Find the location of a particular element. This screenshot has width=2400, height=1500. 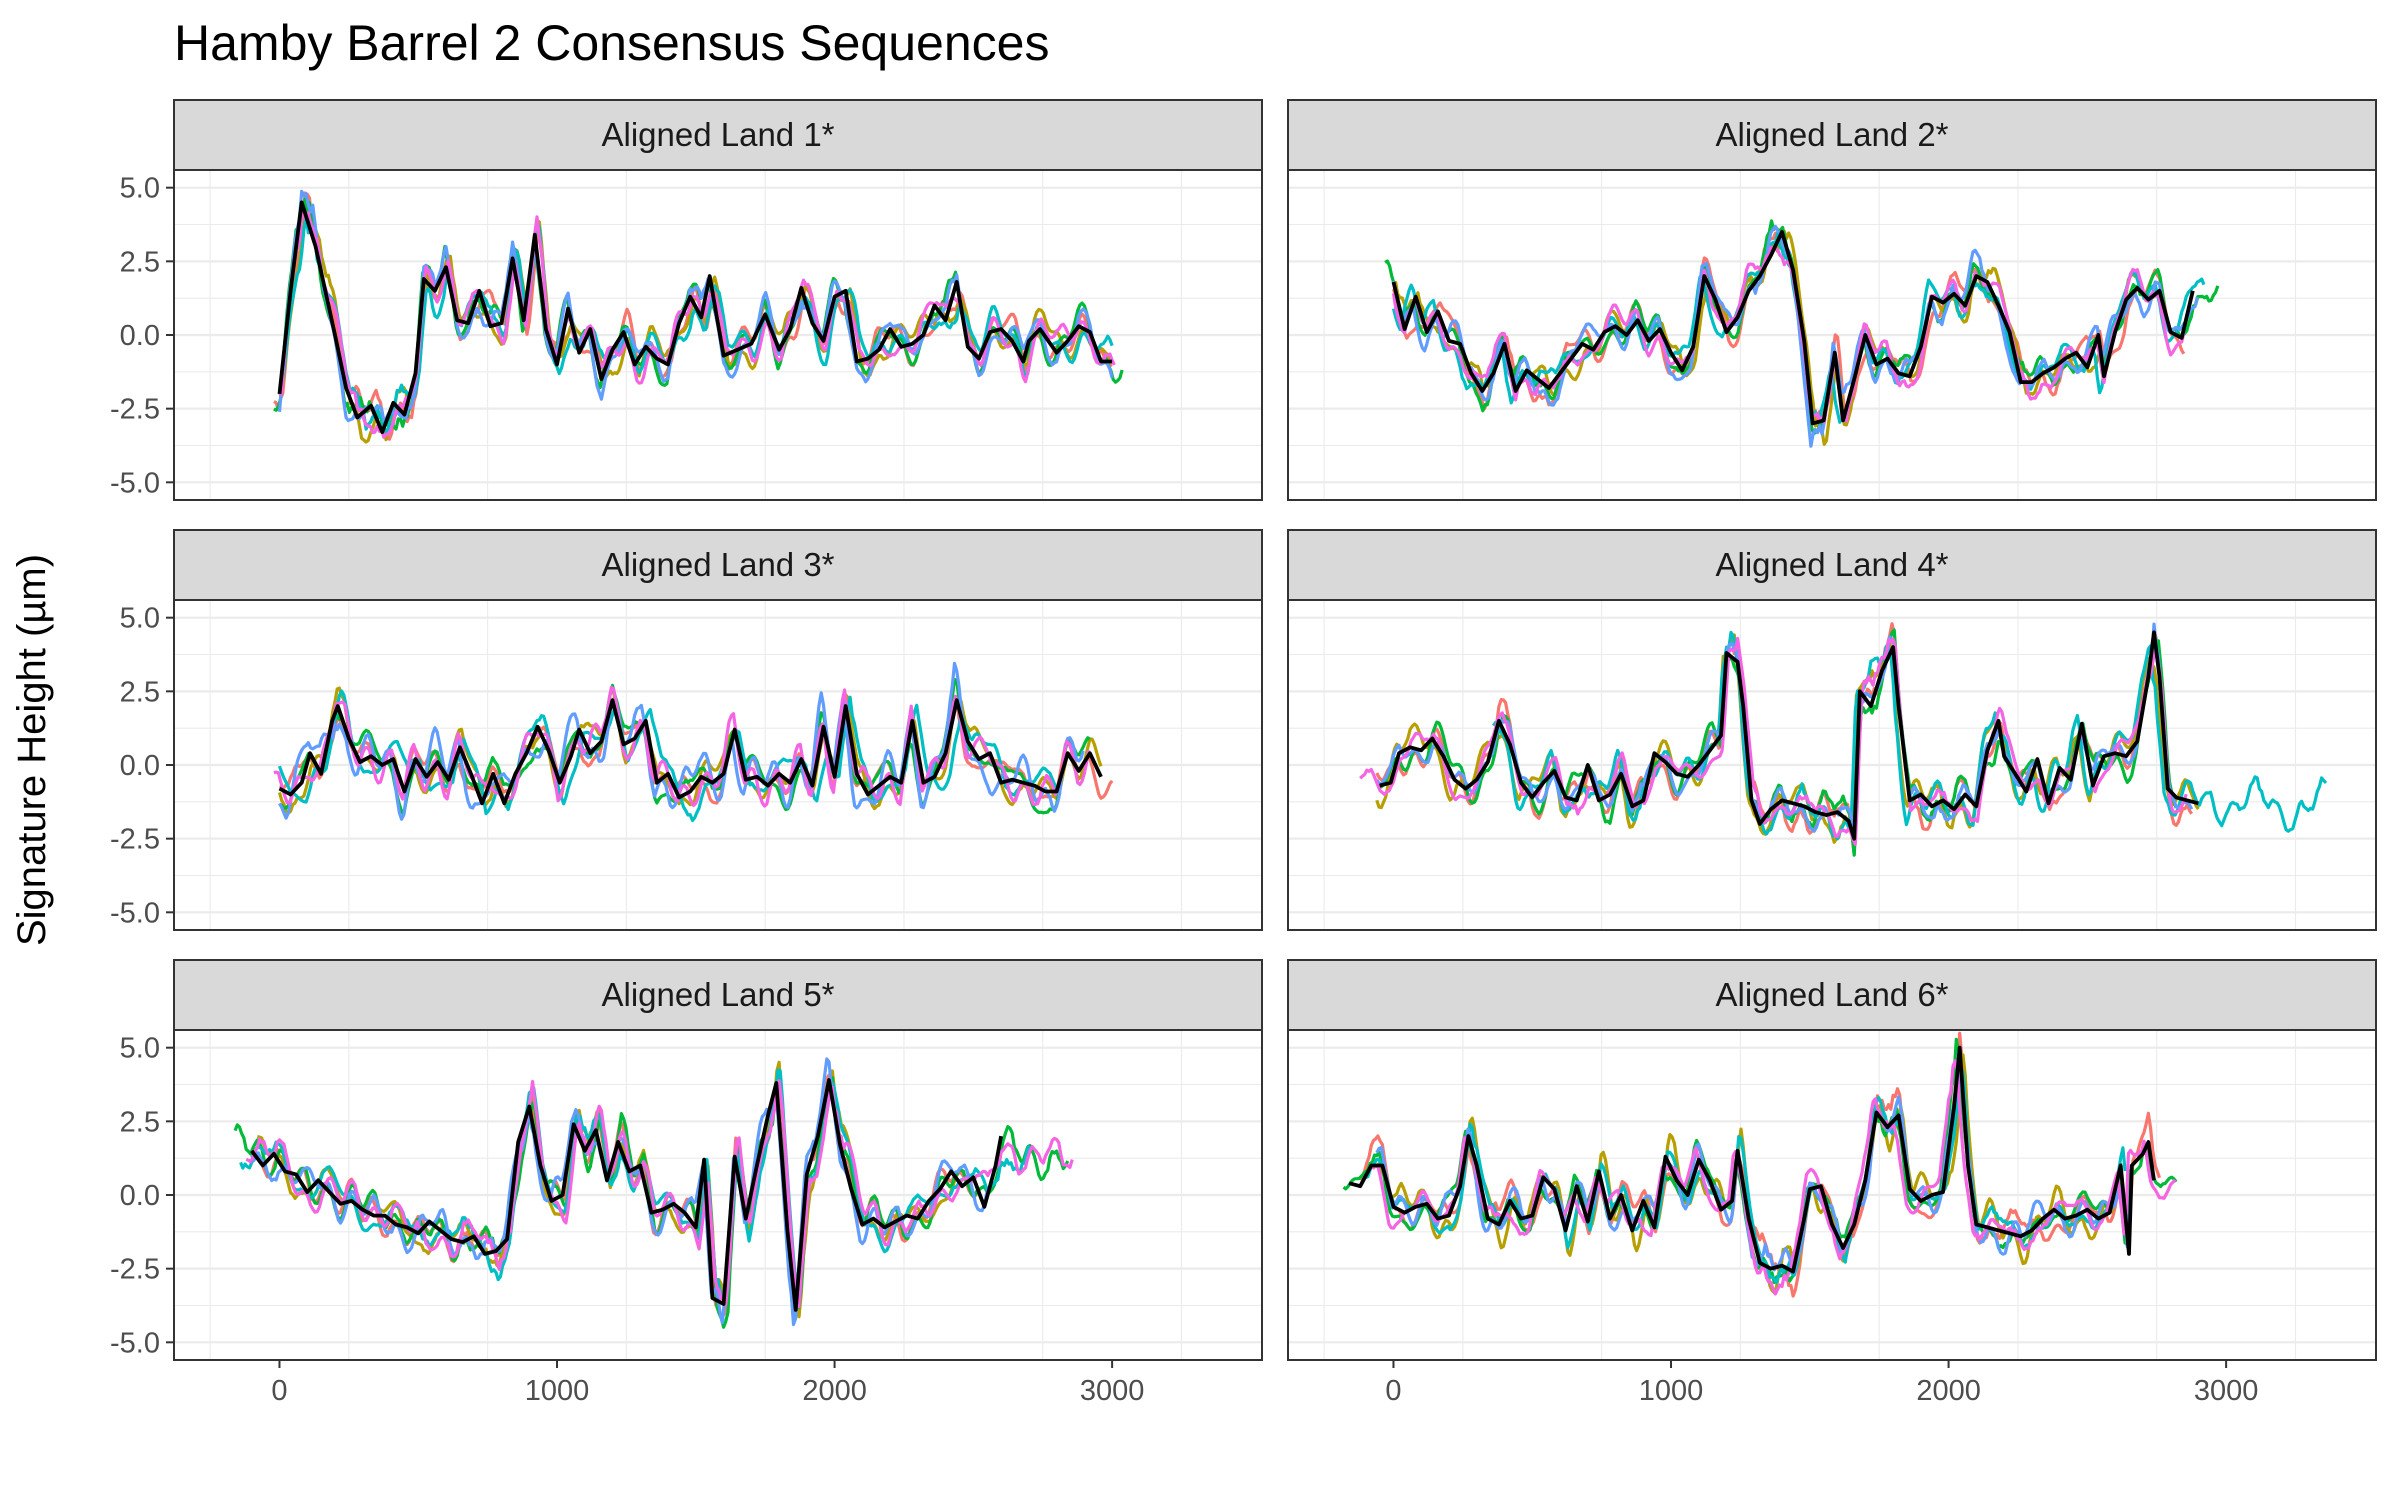

panel-1: Aligned Land 1* -5.0 -2.5 0.0 2.5 5.0 is located at coordinates (686, 300).